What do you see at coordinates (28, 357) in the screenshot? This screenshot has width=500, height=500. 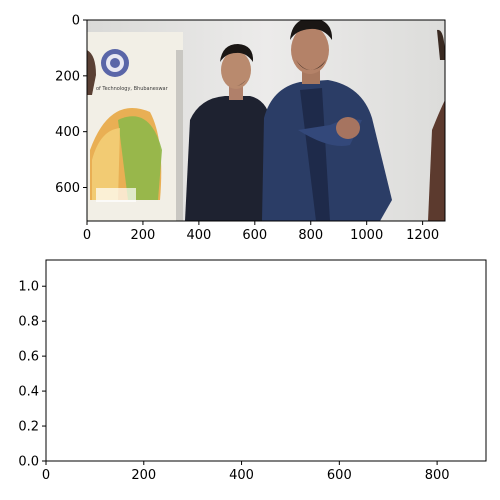 I see `y-tick-label: 0.6` at bounding box center [28, 357].